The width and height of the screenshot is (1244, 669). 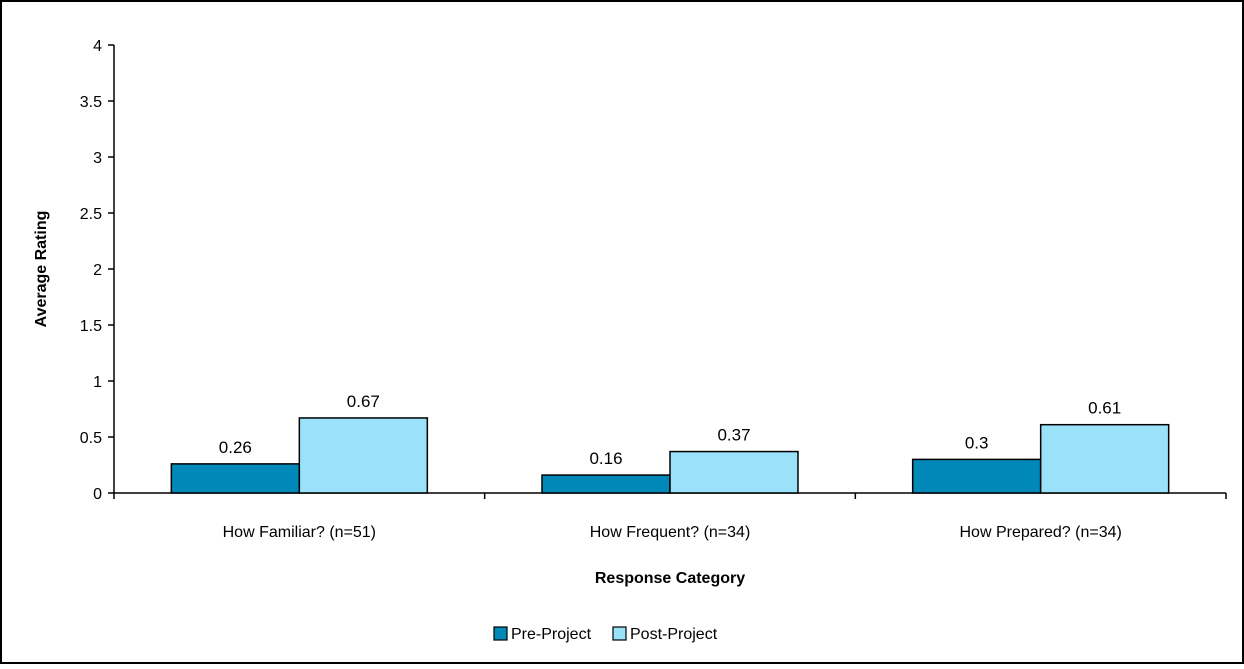 I want to click on y-tick-label: 1, so click(x=97, y=382).